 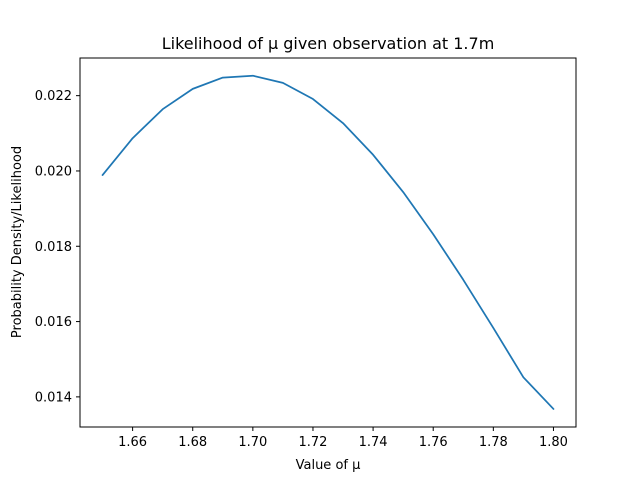 I want to click on y-axis-label: Probability Density/Likelihood, so click(x=17, y=242).